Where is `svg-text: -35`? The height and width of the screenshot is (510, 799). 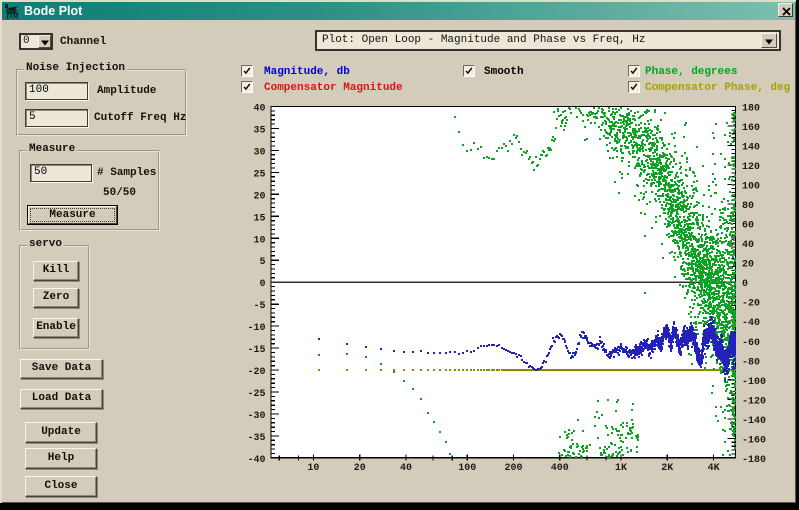
svg-text: -35 is located at coordinates (256, 438).